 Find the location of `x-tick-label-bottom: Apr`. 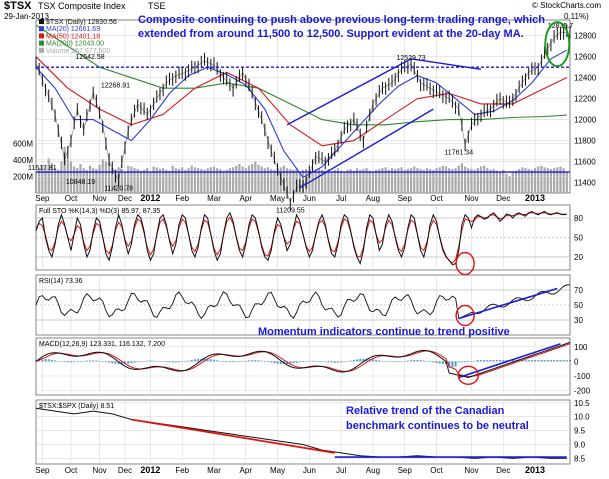

x-tick-label-bottom: Apr is located at coordinates (246, 470).